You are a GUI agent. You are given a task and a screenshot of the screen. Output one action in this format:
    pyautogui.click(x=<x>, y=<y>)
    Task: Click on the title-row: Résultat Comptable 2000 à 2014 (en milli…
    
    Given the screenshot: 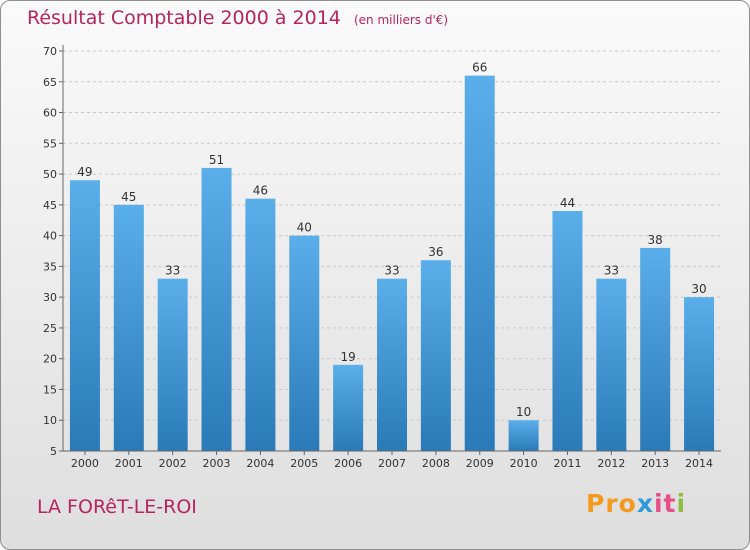 What is the action you would take?
    pyautogui.click(x=237, y=18)
    